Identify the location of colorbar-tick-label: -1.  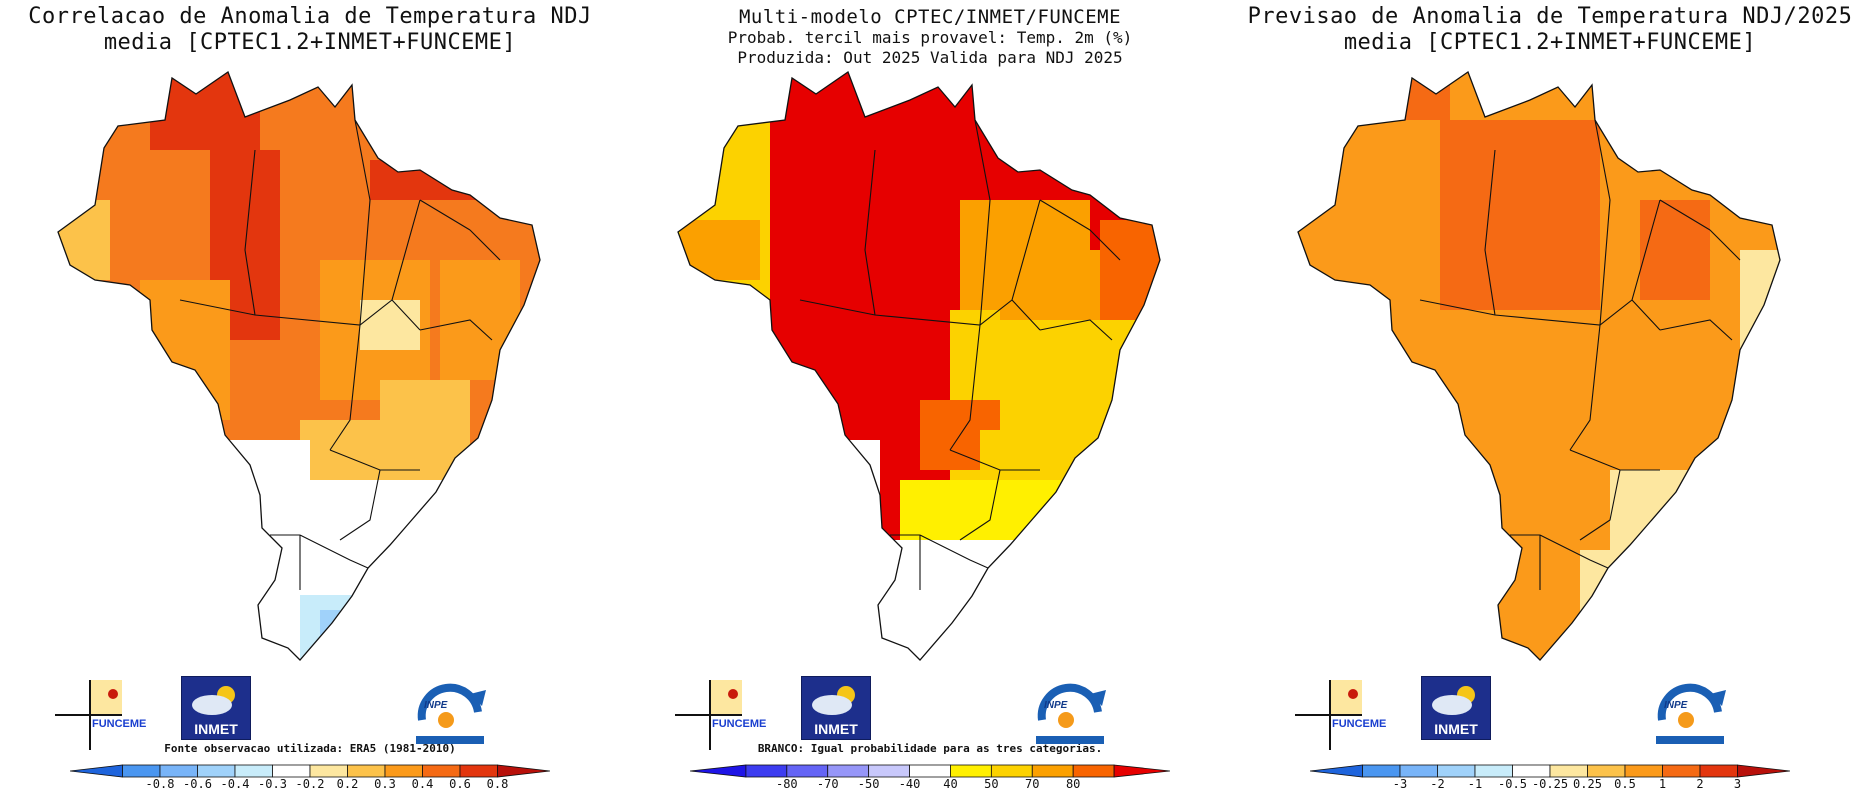
(1475, 784).